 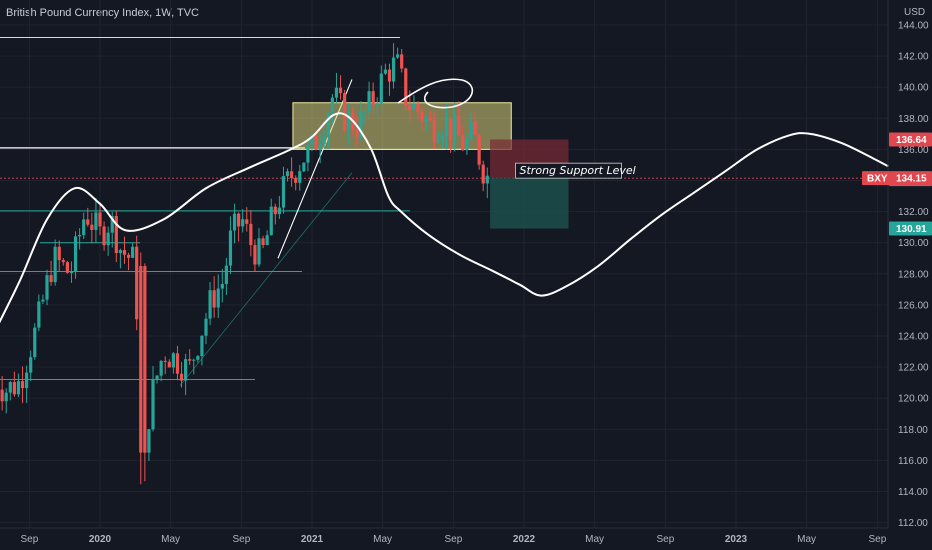 I want to click on chart-title: British Pound Currency Index, 1W, TVC, so click(x=102, y=13).